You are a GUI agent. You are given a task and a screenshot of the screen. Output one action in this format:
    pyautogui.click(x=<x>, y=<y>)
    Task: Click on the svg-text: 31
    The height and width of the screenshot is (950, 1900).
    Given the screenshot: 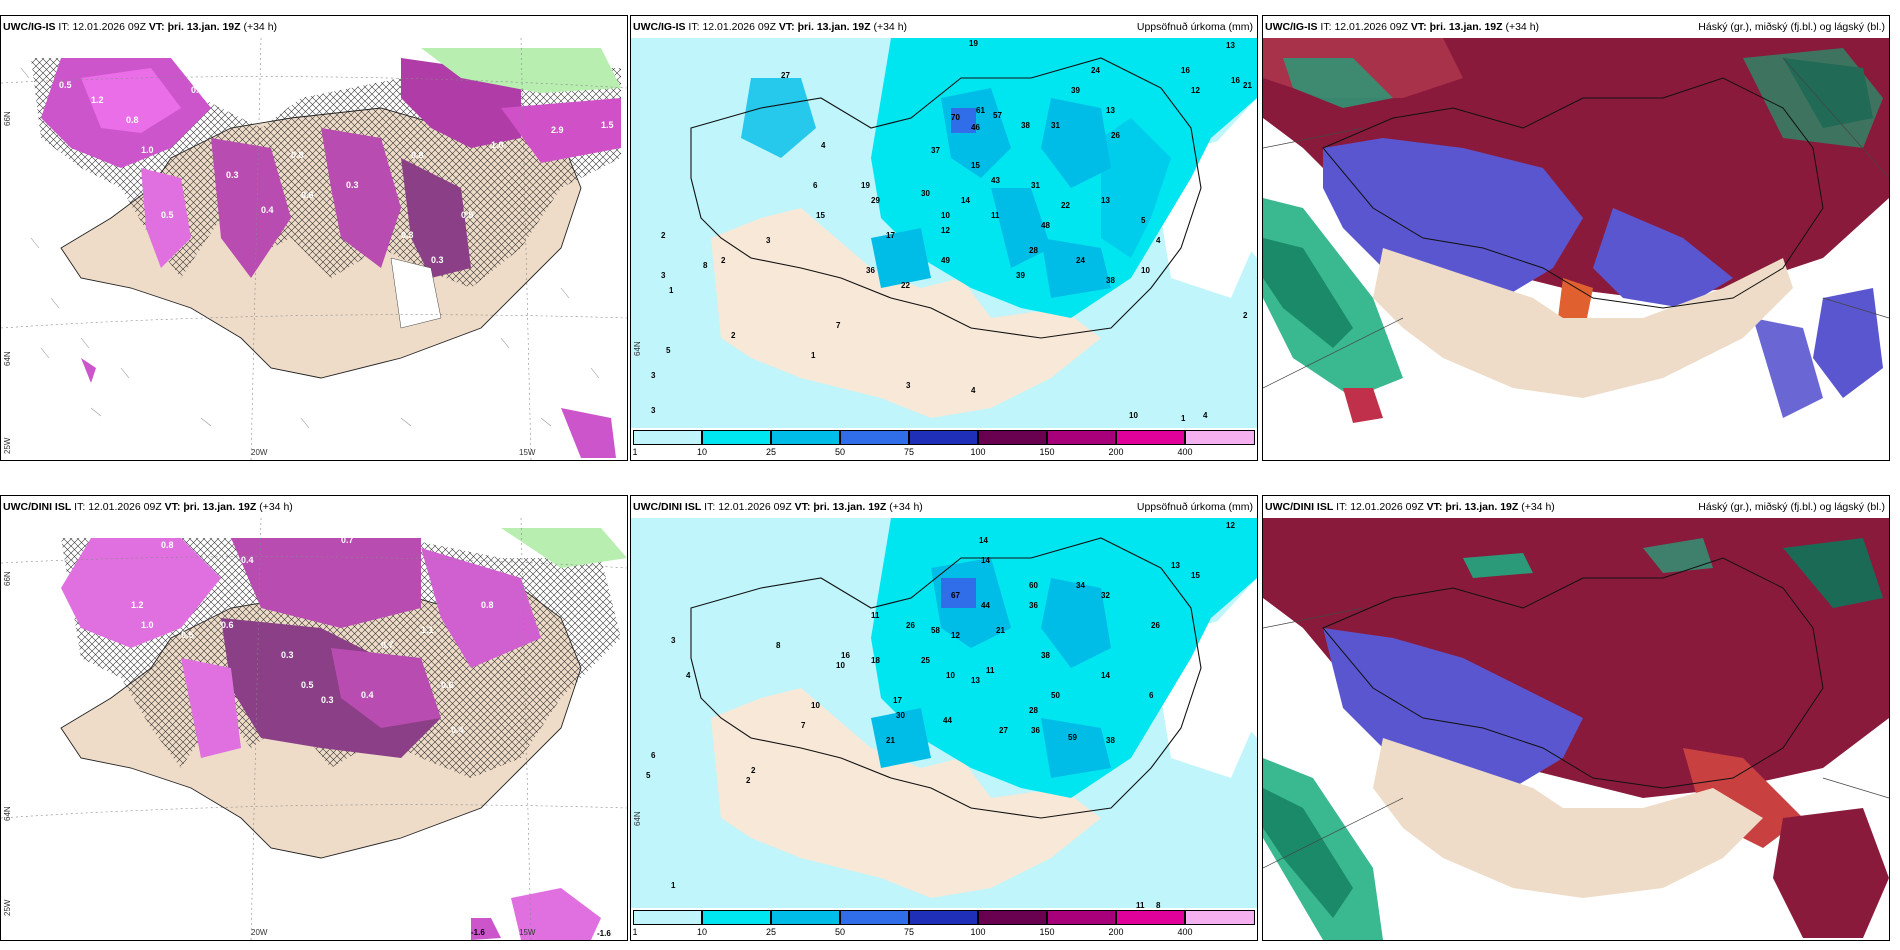 What is the action you would take?
    pyautogui.click(x=1035, y=185)
    